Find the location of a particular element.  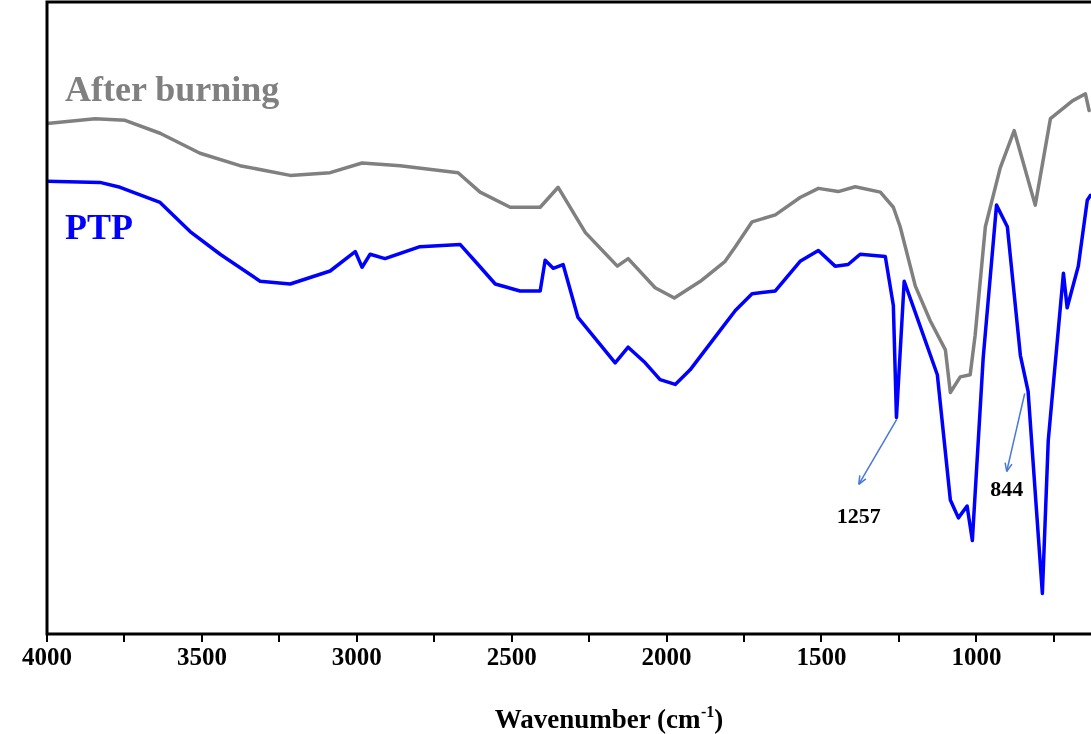

x-tick-label: 3500 is located at coordinates (201, 657).